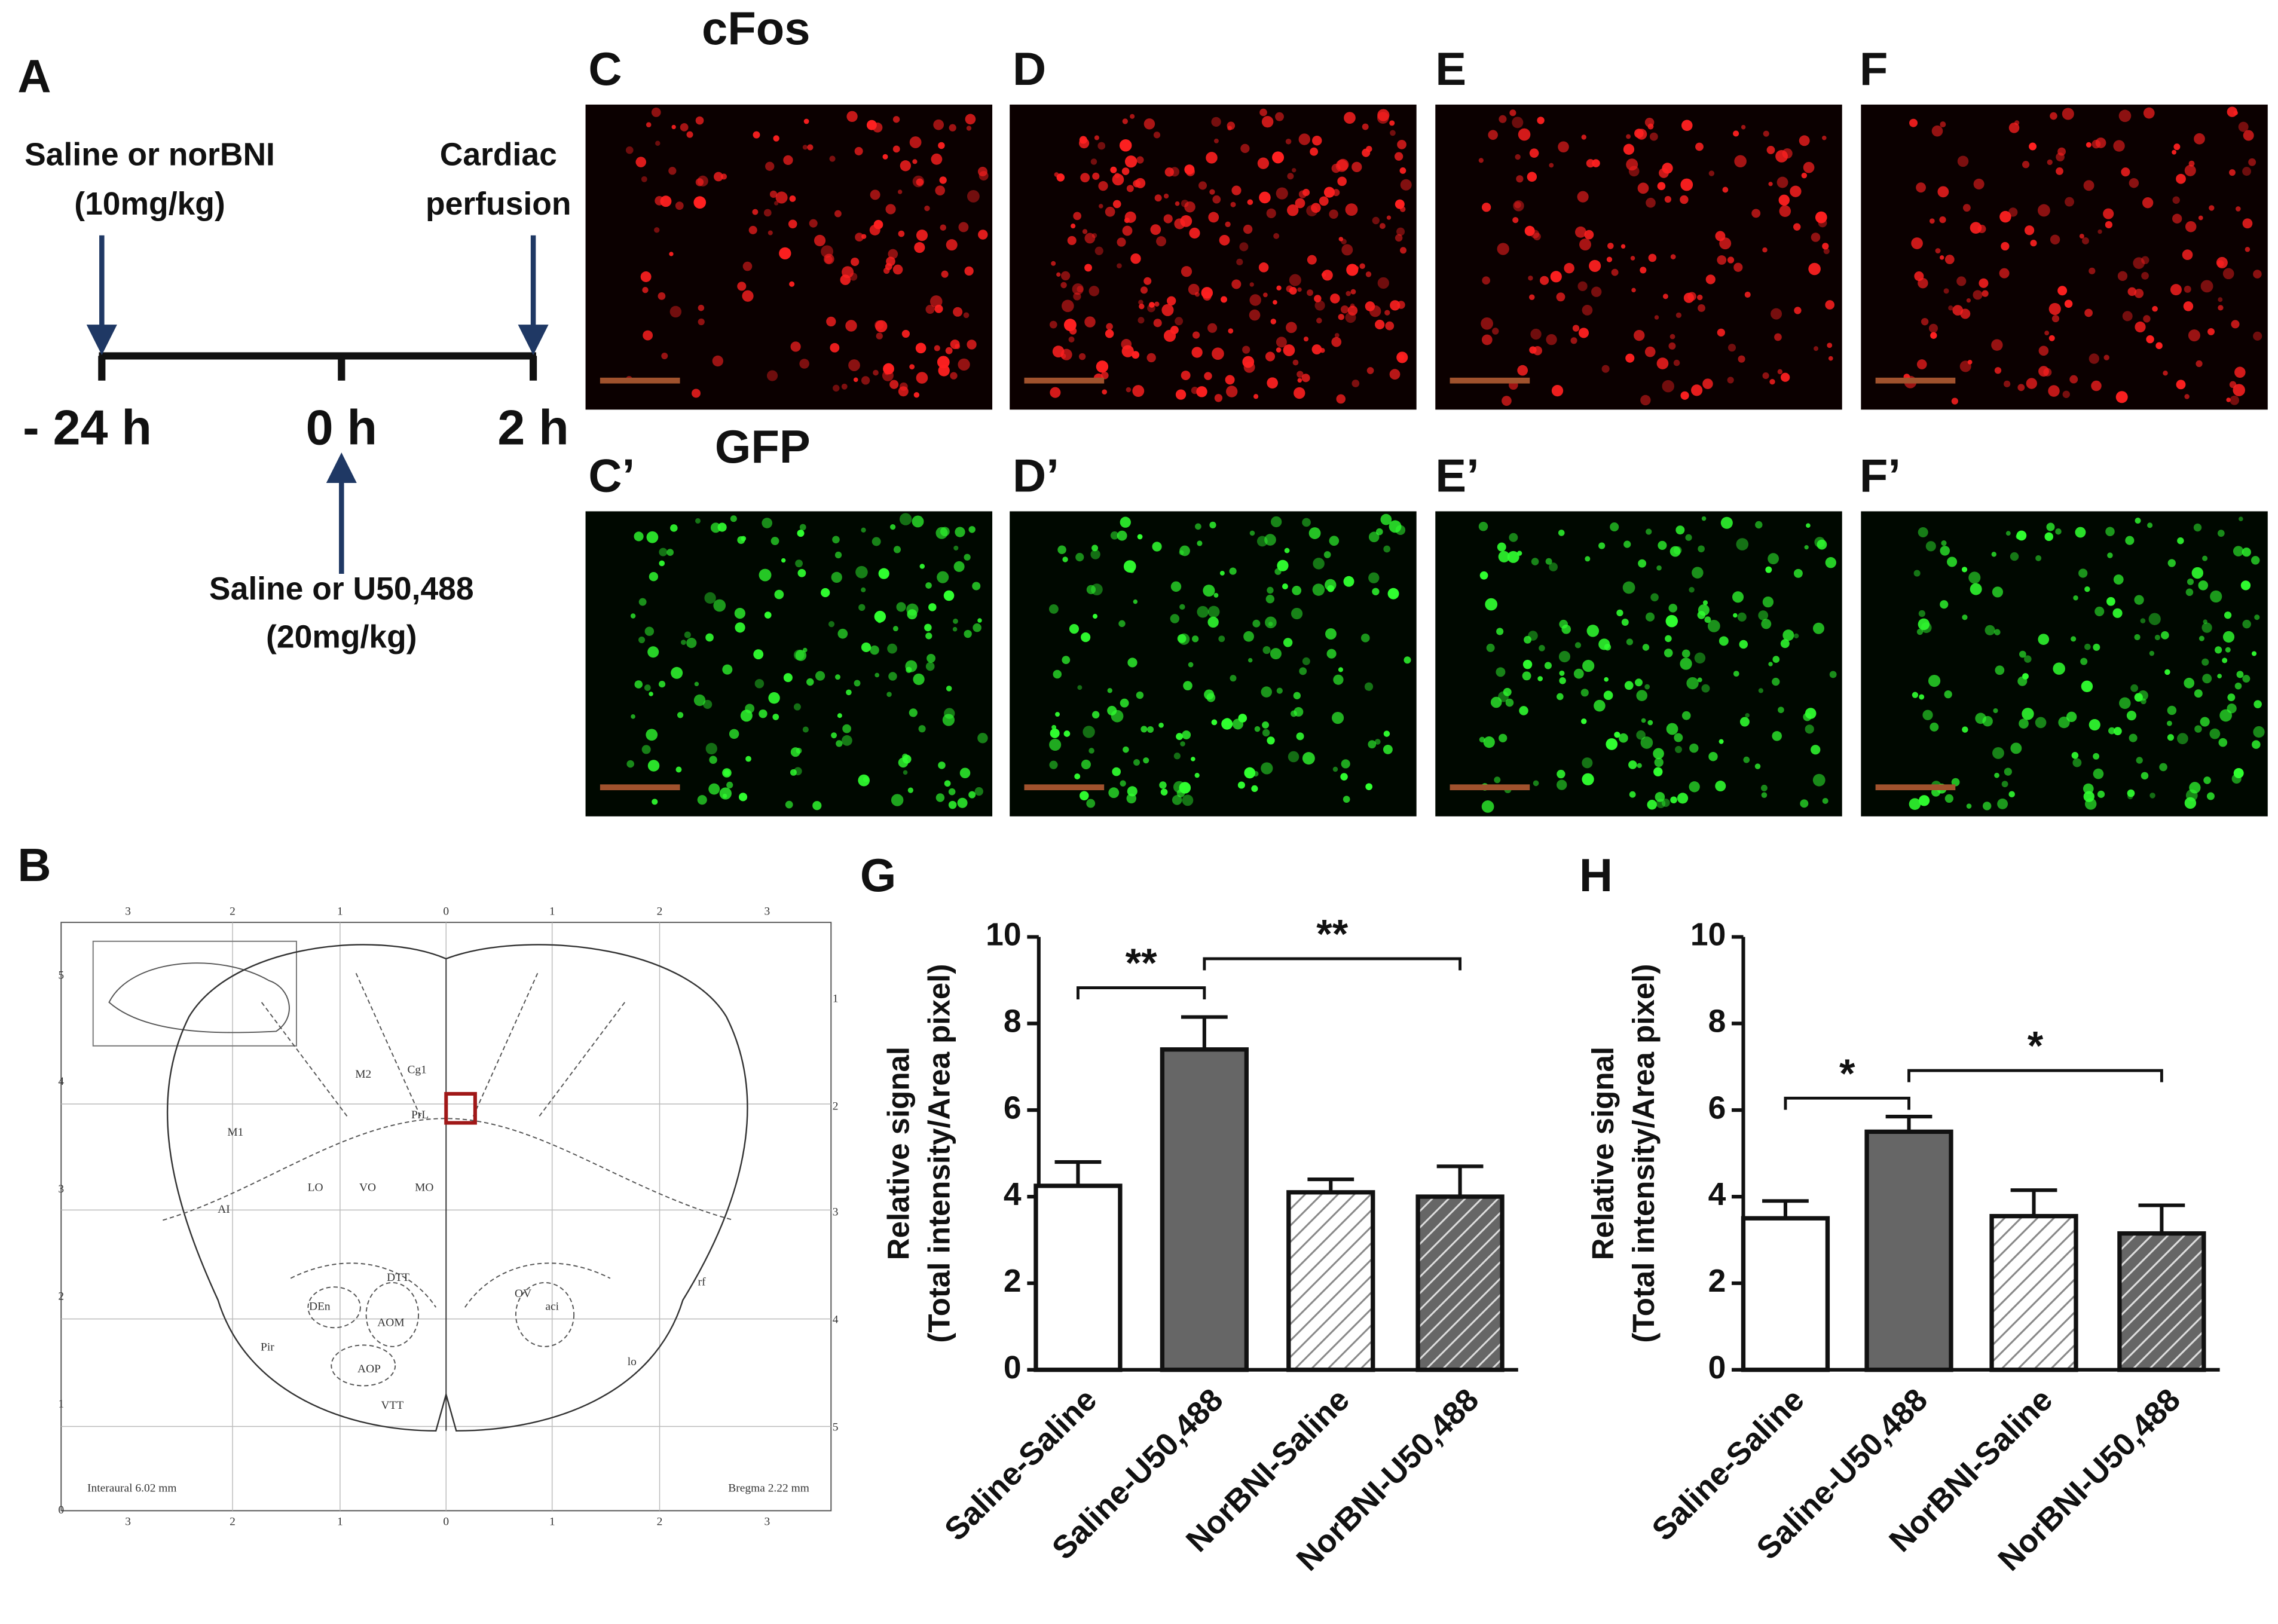 This screenshot has height=1624, width=2278. Describe the element at coordinates (1013, 1194) in the screenshot. I see `y-tick-label: 4` at that location.